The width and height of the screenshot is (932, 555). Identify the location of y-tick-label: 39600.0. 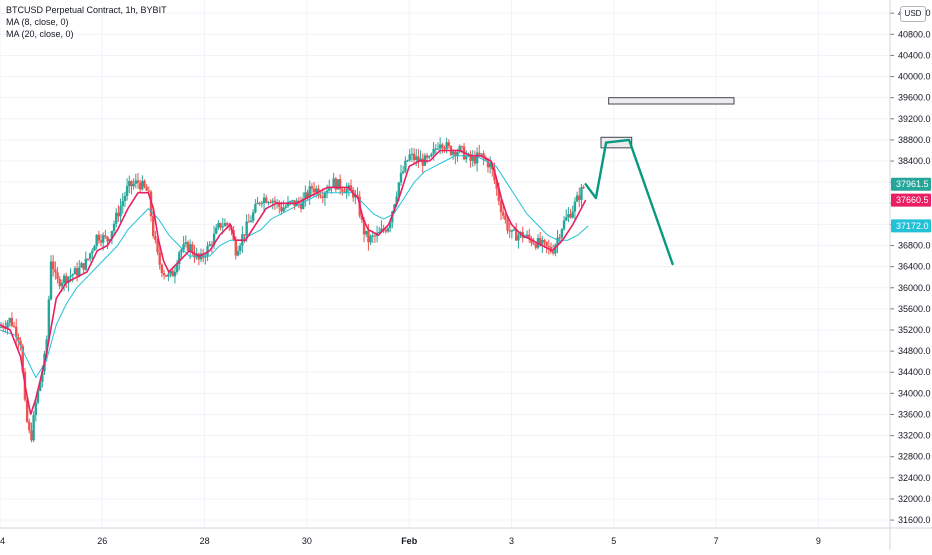
(914, 98).